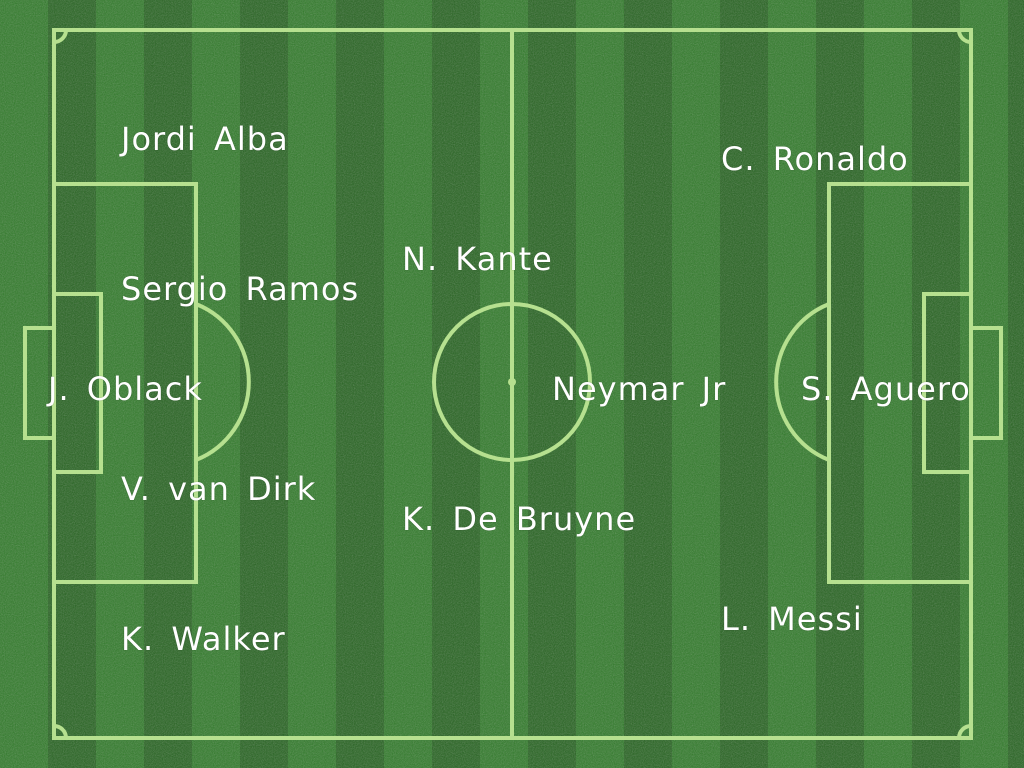  Describe the element at coordinates (815, 159) in the screenshot. I see `player-label: C. Ronaldo` at that location.